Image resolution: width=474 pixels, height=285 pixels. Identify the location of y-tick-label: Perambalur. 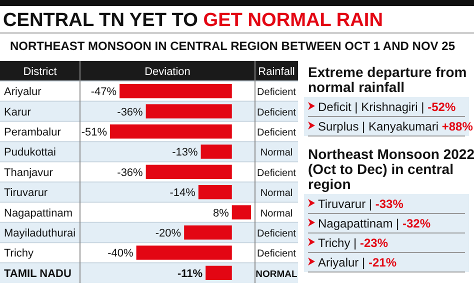
(33, 132).